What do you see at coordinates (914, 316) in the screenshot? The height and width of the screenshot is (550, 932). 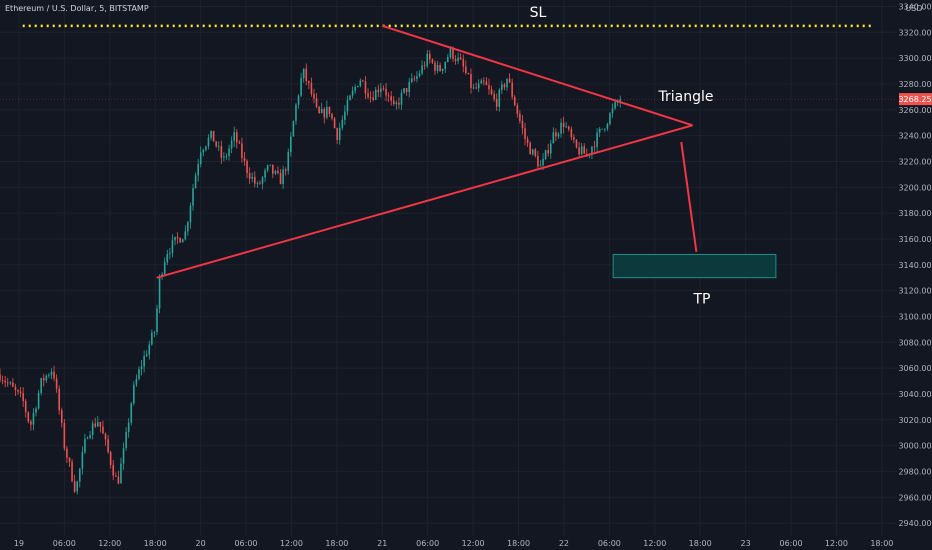 I see `price-tick-label: 3100.00` at bounding box center [914, 316].